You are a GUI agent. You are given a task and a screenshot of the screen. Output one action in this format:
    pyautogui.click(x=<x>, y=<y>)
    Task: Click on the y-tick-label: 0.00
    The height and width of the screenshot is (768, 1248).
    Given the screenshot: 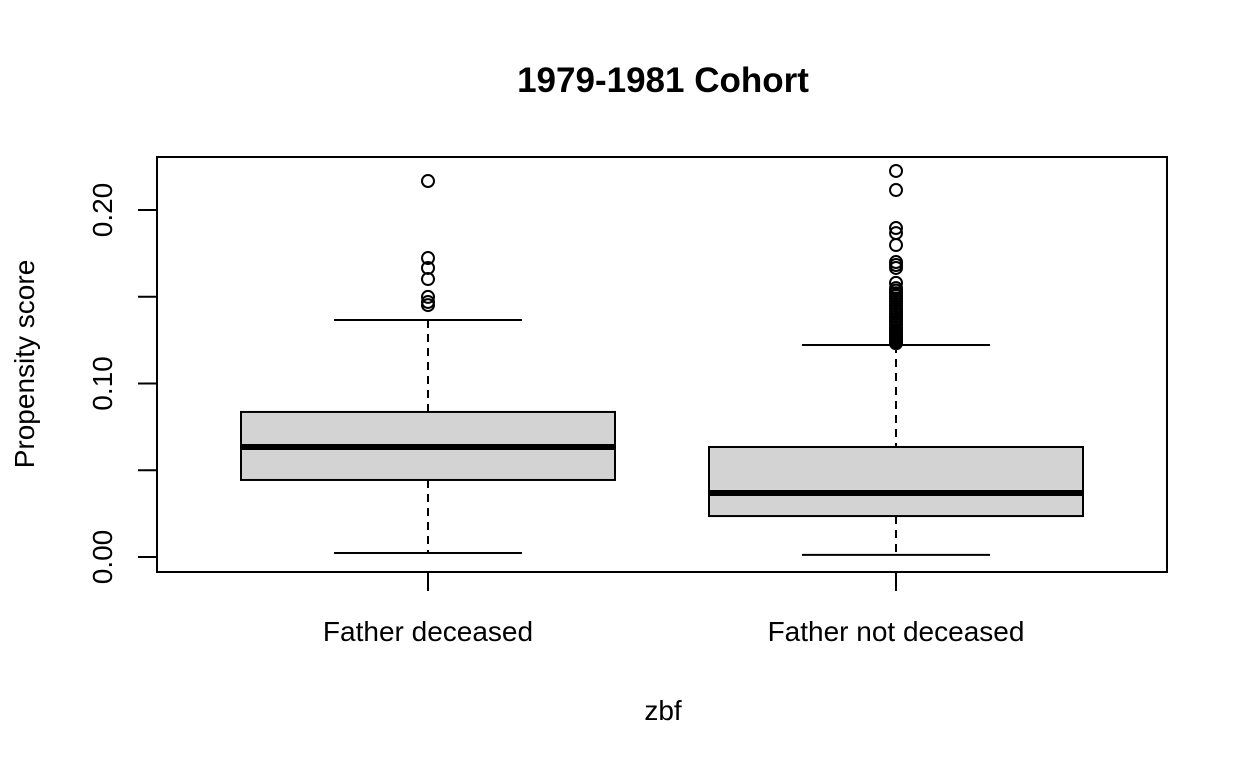 What is the action you would take?
    pyautogui.click(x=102, y=557)
    